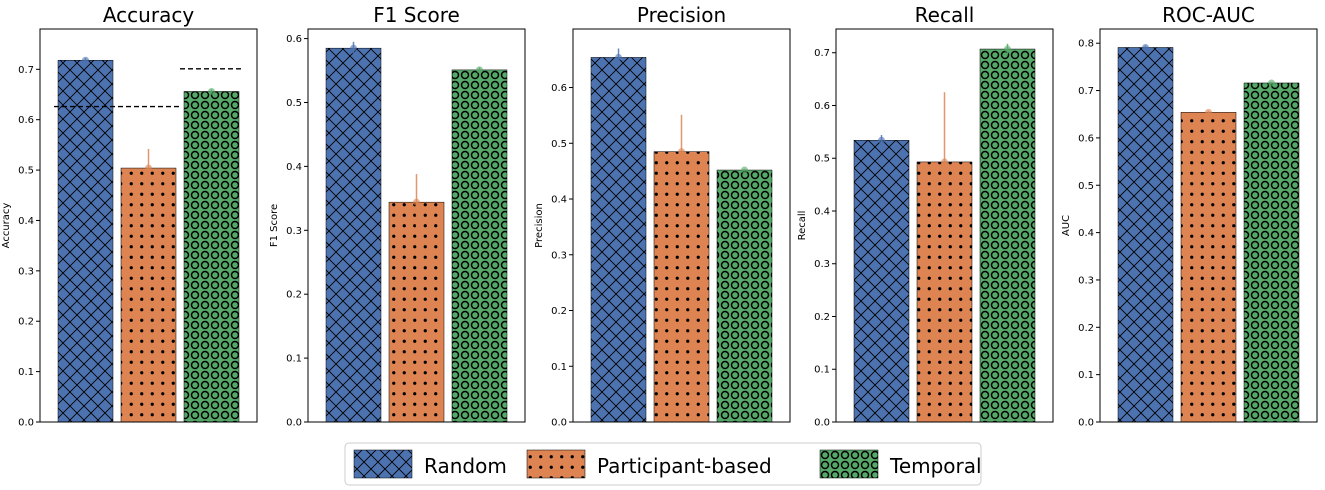 The height and width of the screenshot is (490, 1325). Describe the element at coordinates (822, 423) in the screenshot. I see `y-tick-label-recall-0: 0.0` at that location.